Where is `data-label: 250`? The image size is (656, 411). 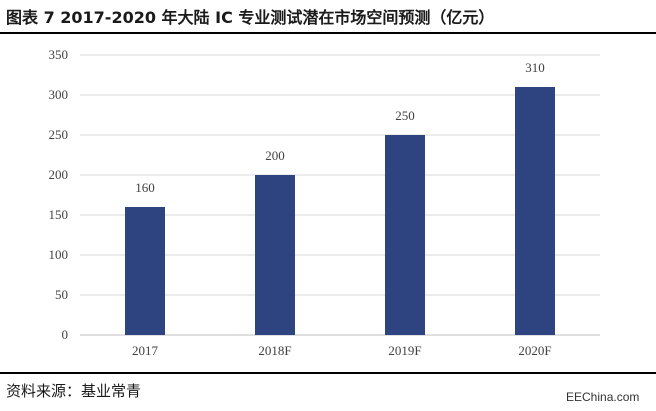 data-label: 250 is located at coordinates (405, 115).